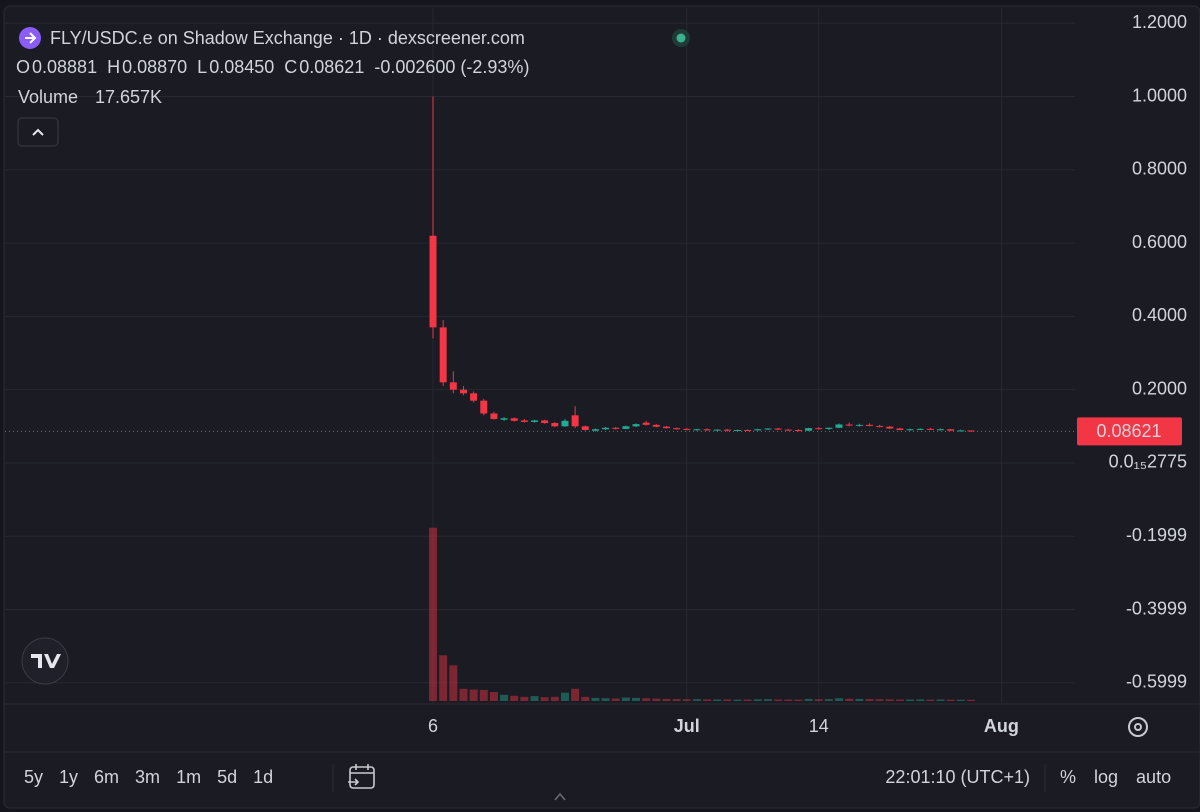 This screenshot has height=812, width=1200. I want to click on collapse-icon, so click(38, 132).